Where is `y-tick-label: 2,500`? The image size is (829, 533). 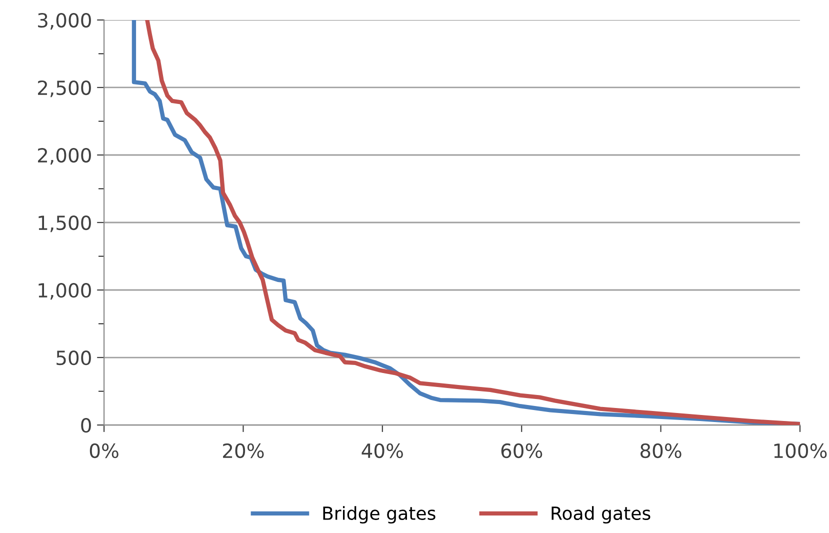 y-tick-label: 2,500 is located at coordinates (64, 89).